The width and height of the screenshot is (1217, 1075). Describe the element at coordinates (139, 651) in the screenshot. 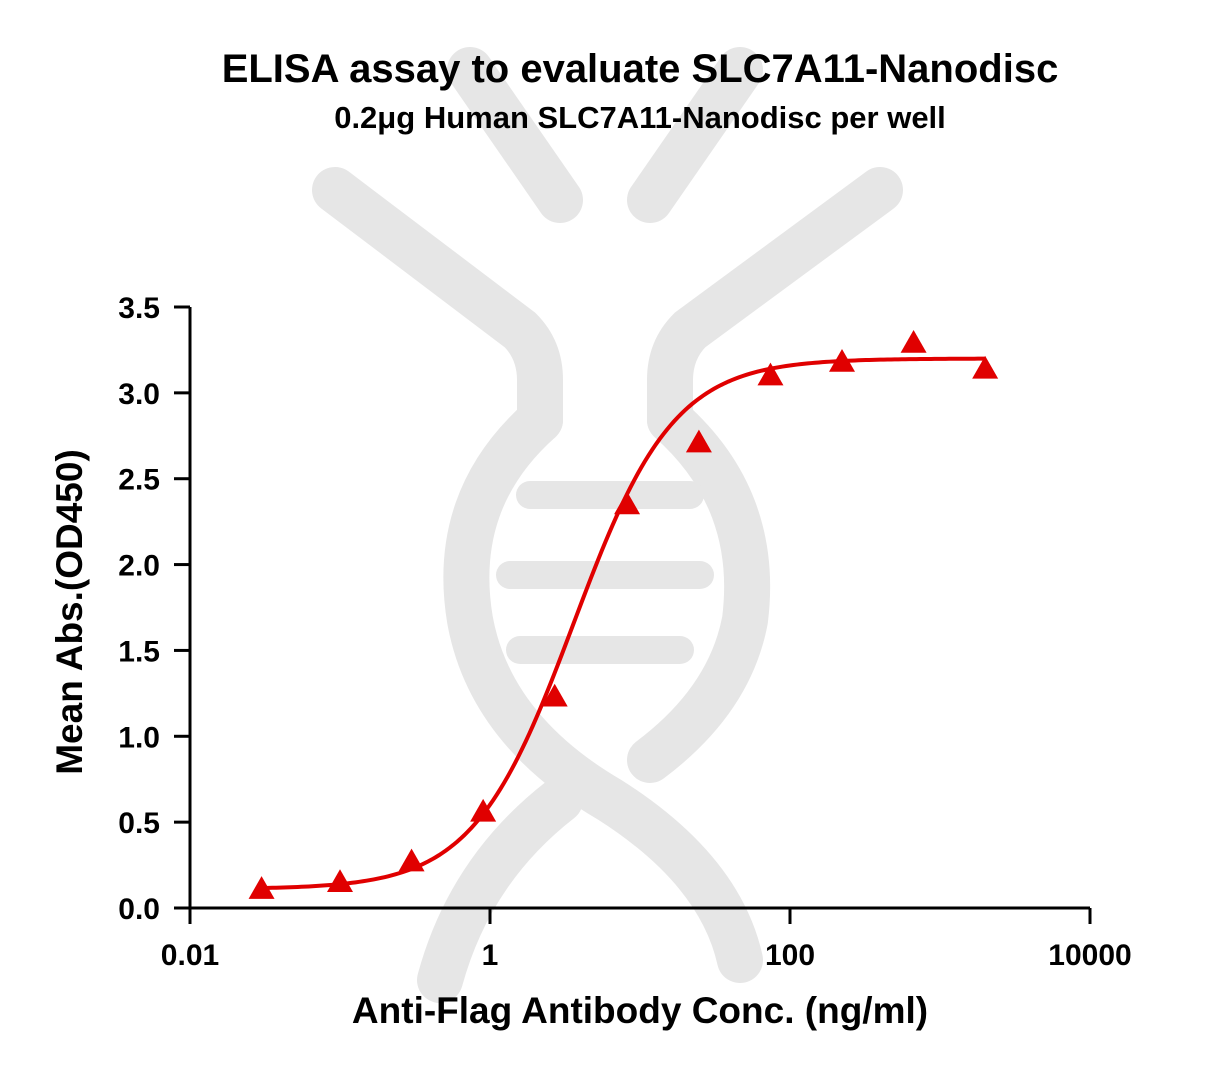

I see `y-tick-label: 1.5` at that location.